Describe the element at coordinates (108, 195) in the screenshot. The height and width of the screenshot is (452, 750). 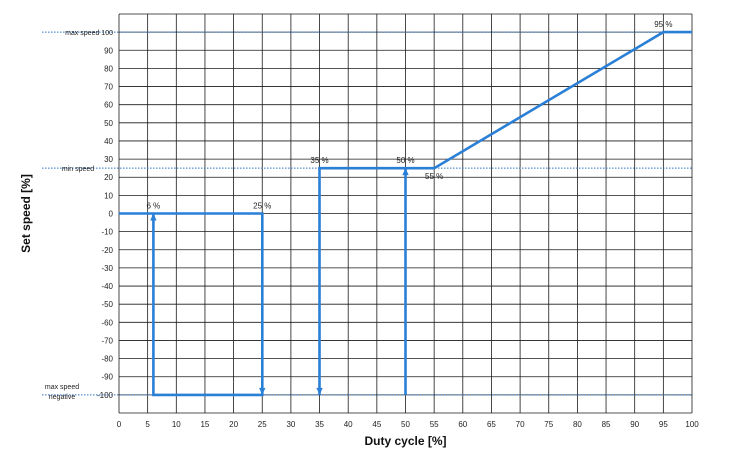
I see `y-tick-label: 10` at that location.